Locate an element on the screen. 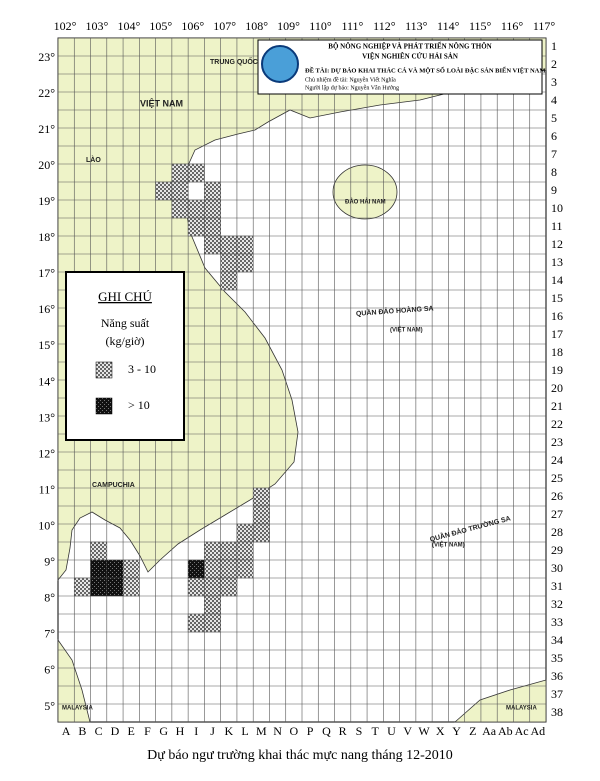 This screenshot has height=781, width=600. row-label: 38 is located at coordinates (557, 712).